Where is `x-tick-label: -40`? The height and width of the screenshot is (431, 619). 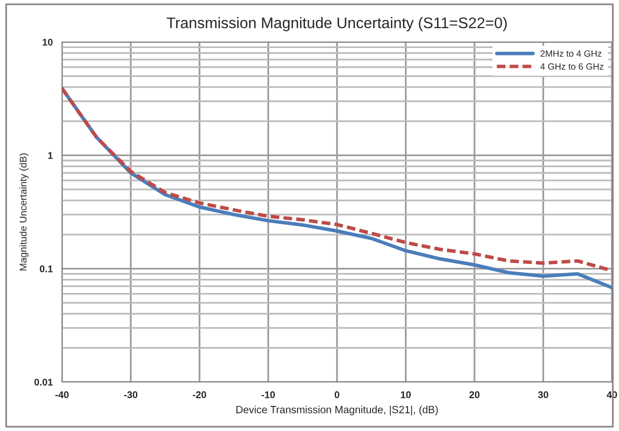
x-tick-label: -40 is located at coordinates (62, 394).